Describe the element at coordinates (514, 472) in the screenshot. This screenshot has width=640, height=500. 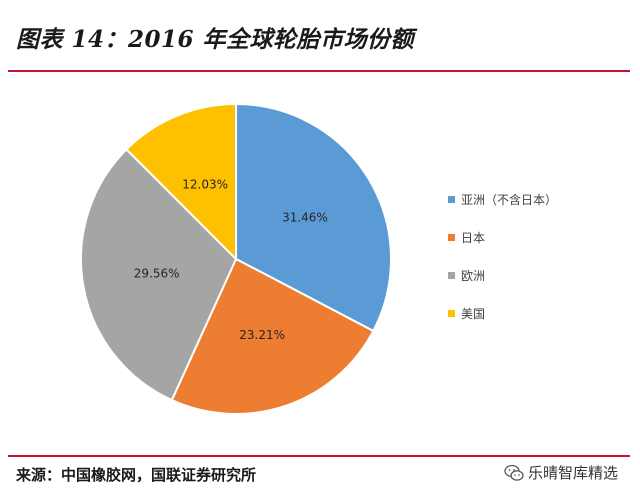
I see `wechat-icon` at that location.